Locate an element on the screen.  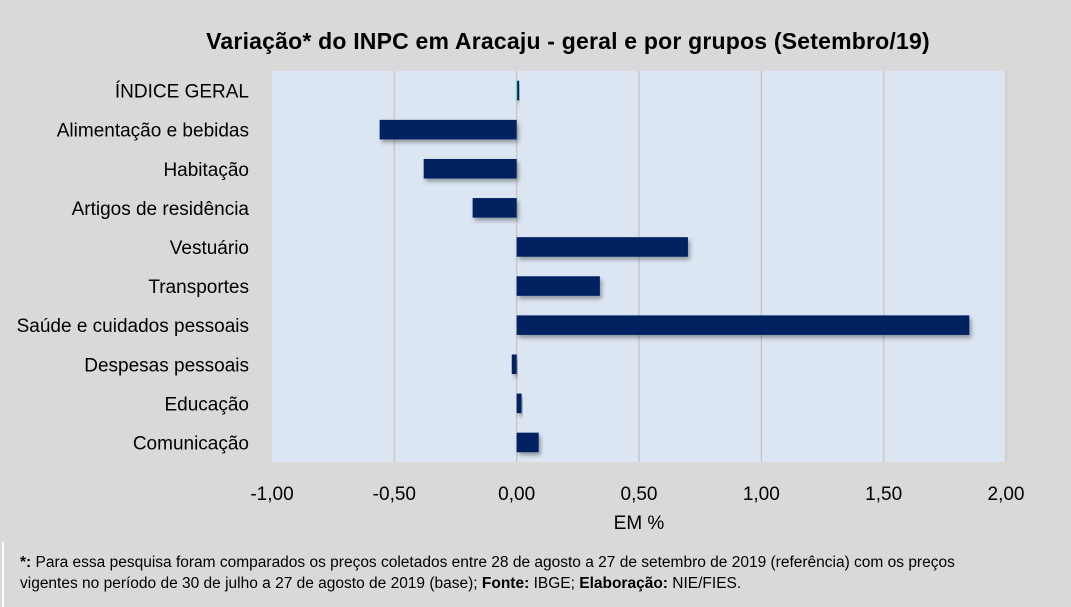
category-label: Artigos de residência is located at coordinates (161, 209).